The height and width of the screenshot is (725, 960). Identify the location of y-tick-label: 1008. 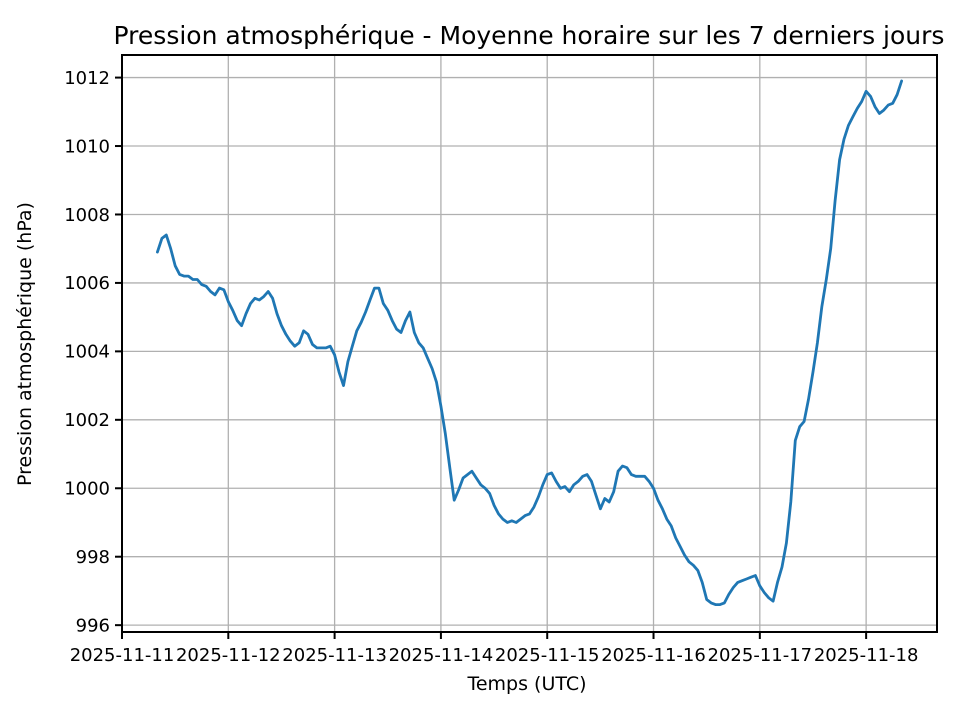
(87, 215).